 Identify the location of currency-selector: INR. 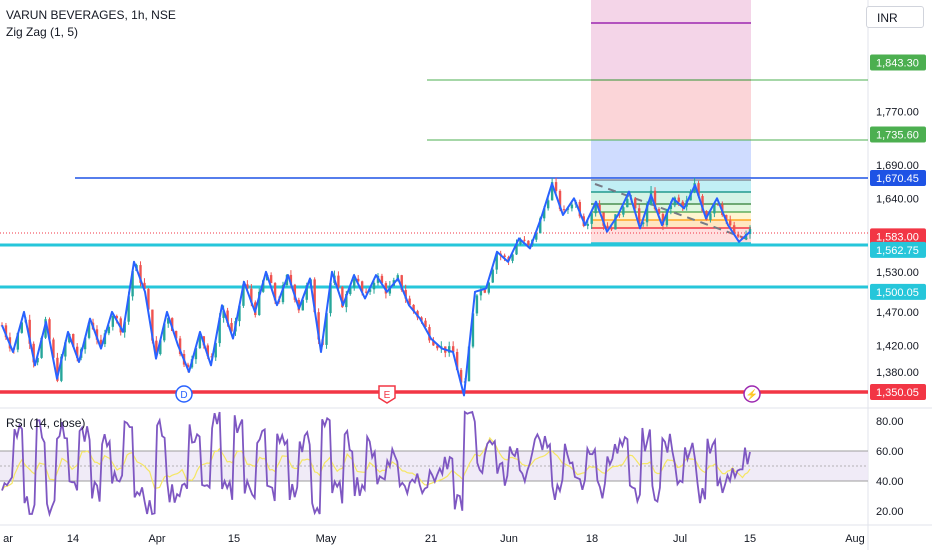
(895, 17).